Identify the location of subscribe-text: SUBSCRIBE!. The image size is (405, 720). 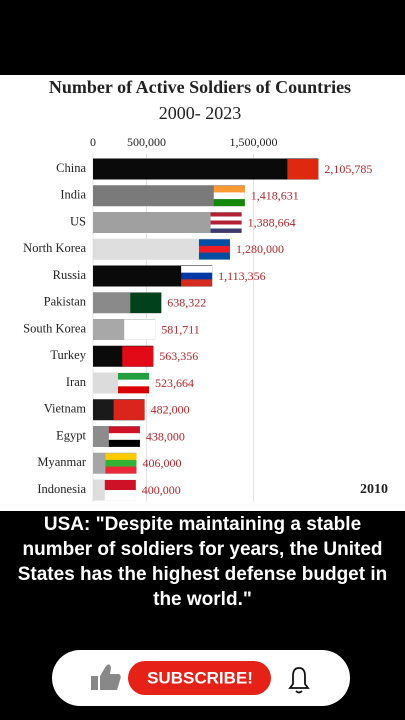
(200, 677).